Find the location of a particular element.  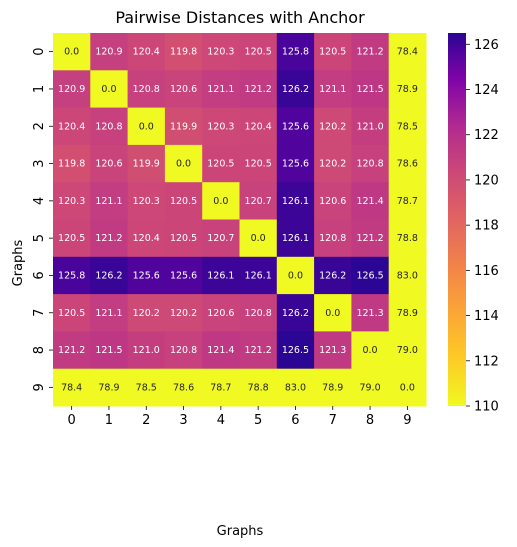

cell-label: 121.4 is located at coordinates (369, 201).